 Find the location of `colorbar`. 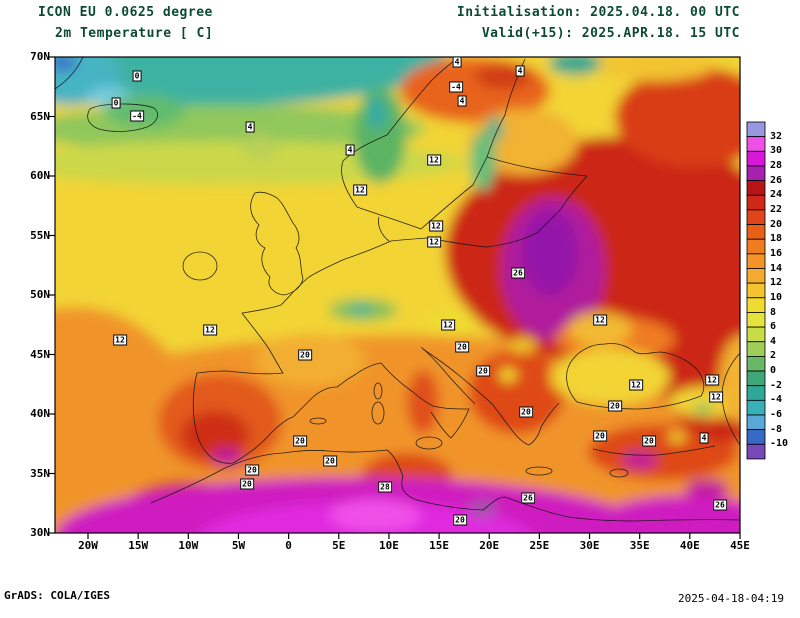

colorbar is located at coordinates (756, 290).